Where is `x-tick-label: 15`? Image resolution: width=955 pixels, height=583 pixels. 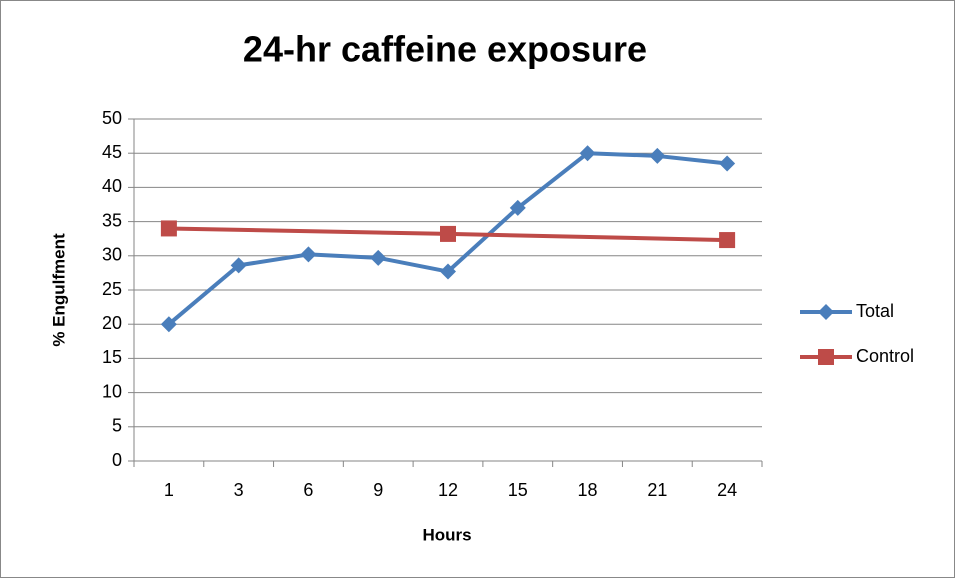
x-tick-label: 15 is located at coordinates (518, 490).